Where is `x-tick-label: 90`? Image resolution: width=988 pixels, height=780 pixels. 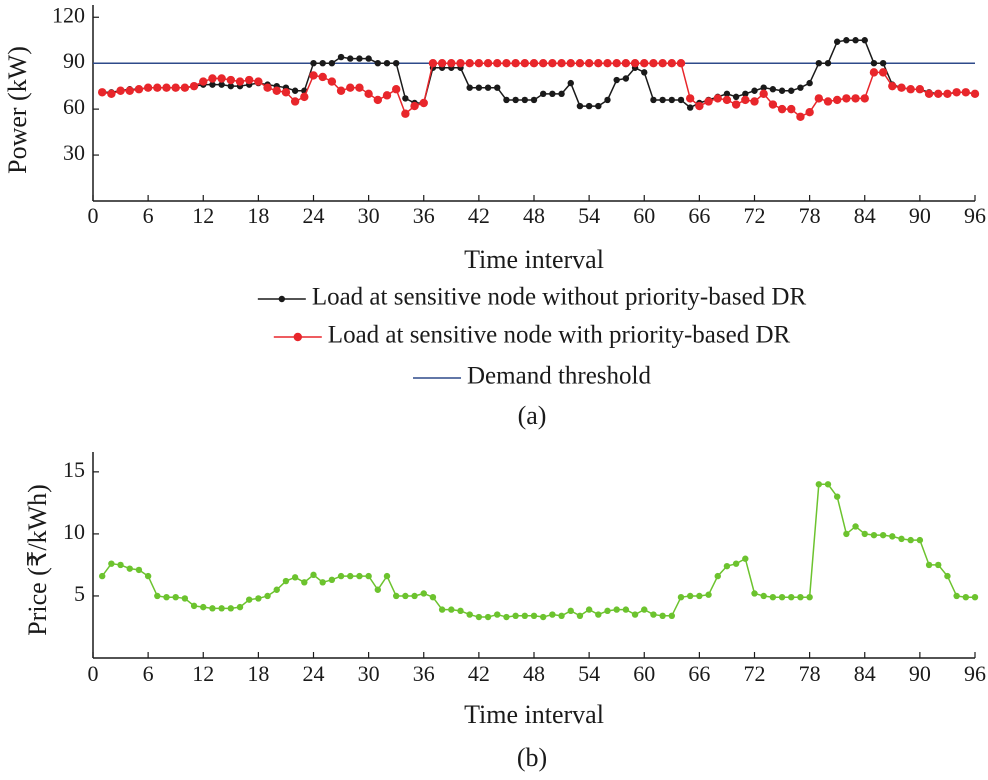 x-tick-label: 90 is located at coordinates (920, 673).